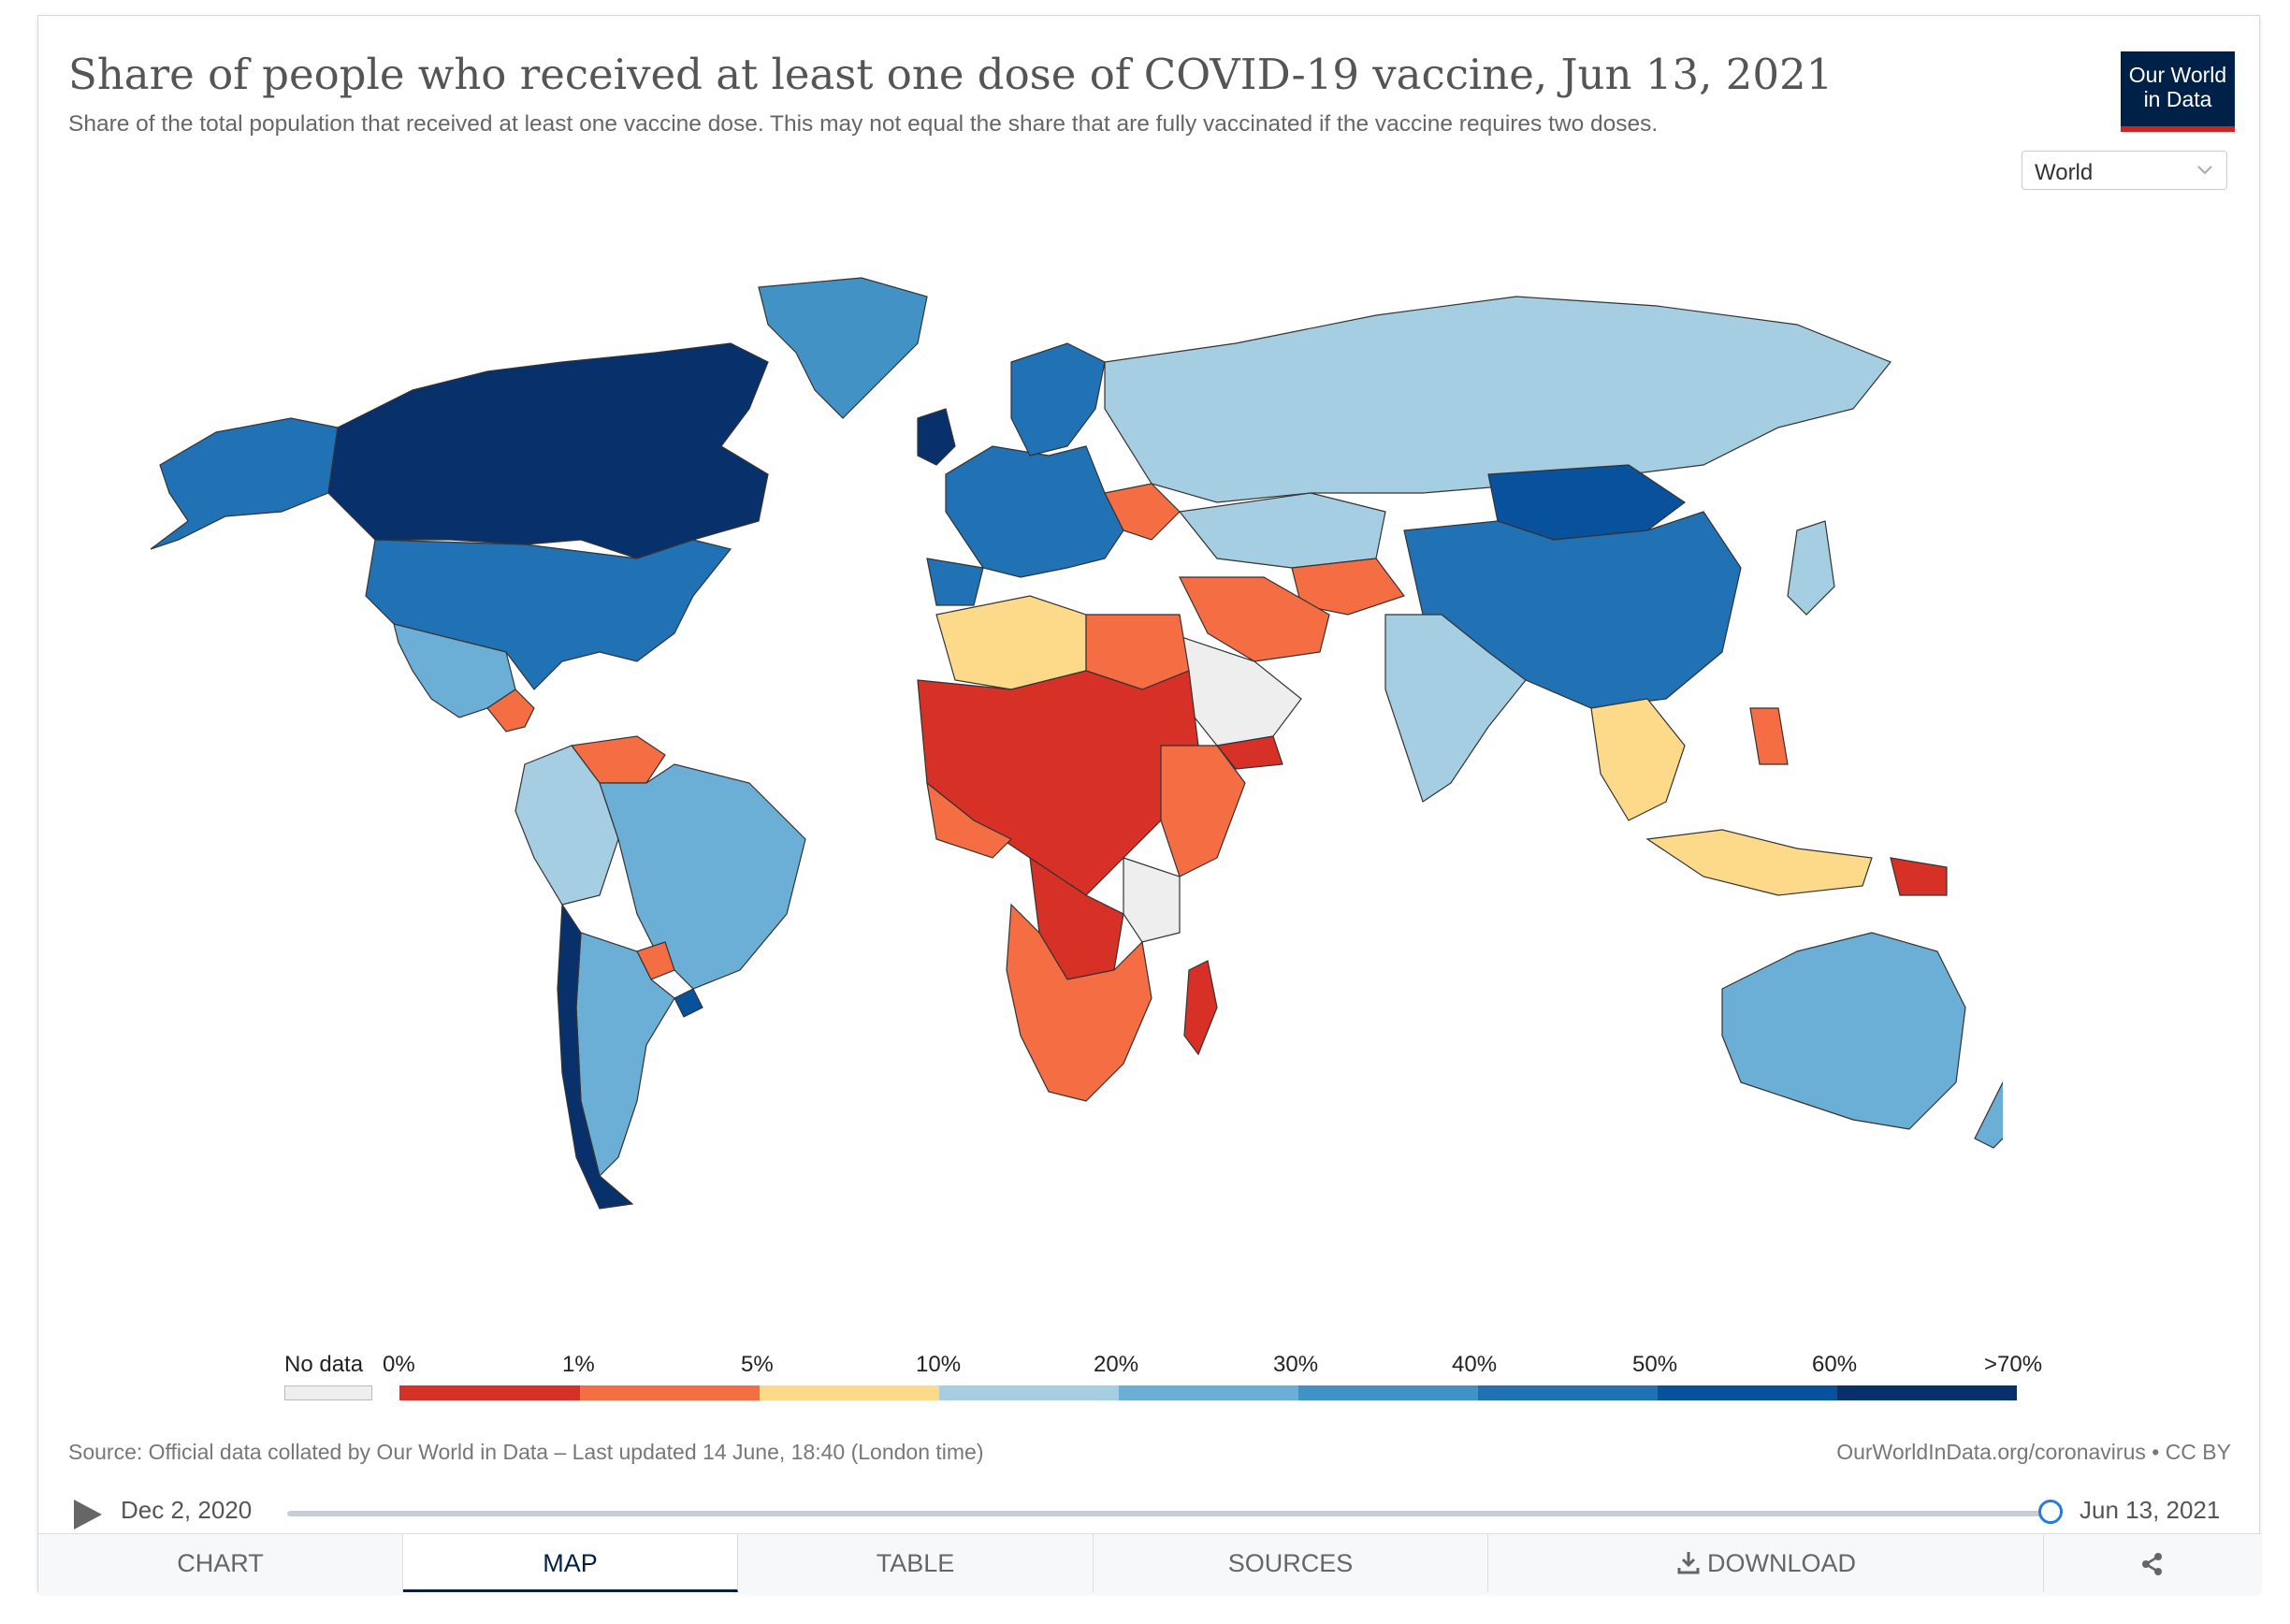 This screenshot has width=2290, height=1624. Describe the element at coordinates (1638, 759) in the screenshot. I see `region-southeast-asia` at that location.